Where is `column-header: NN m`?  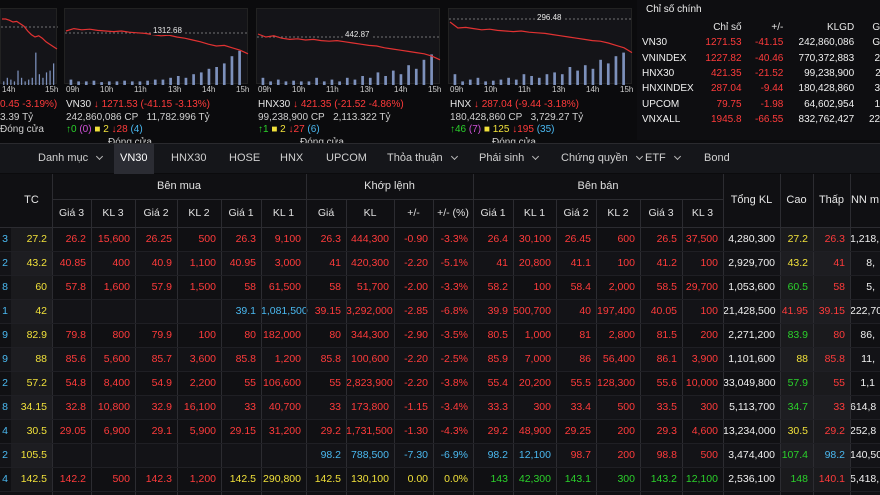
column-header: NN m is located at coordinates (865, 200).